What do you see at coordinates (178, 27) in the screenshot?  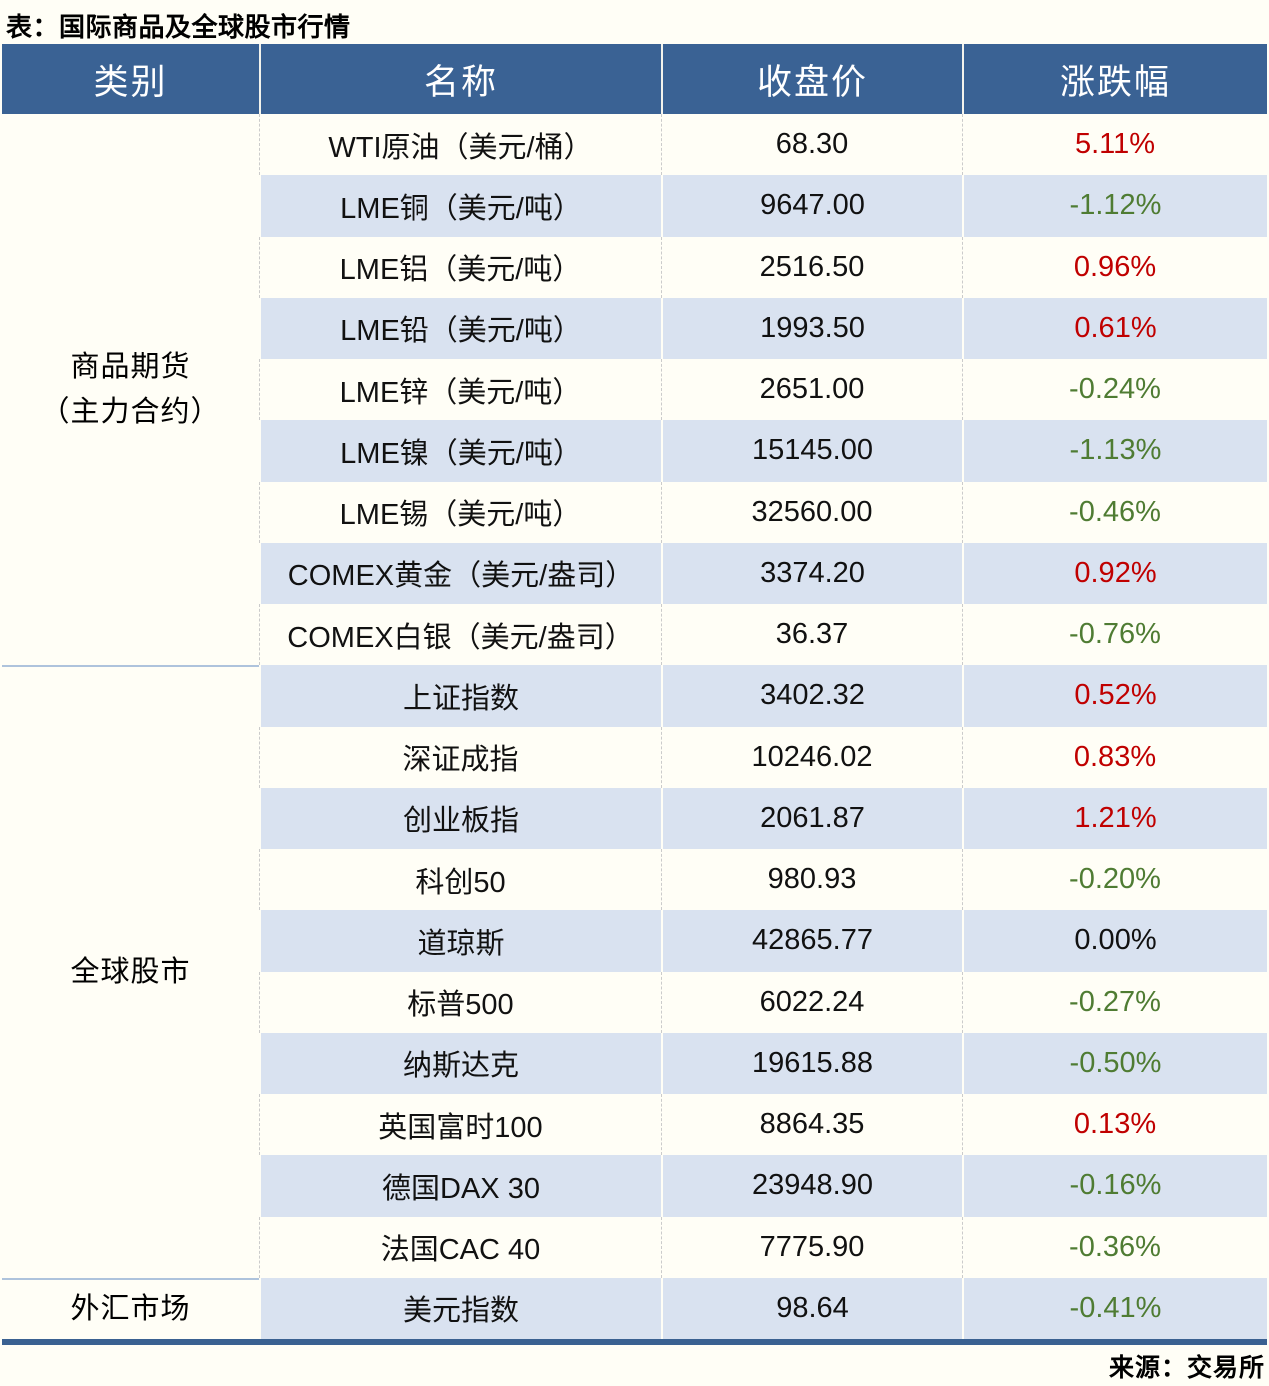 I see `table-title: 表：国际商品及全球股市行情` at bounding box center [178, 27].